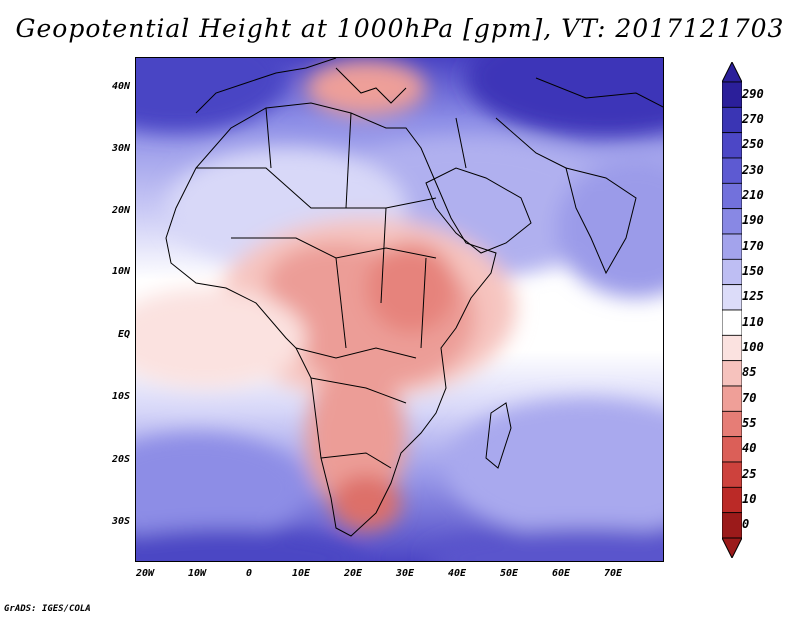 This screenshot has width=800, height=618. What do you see at coordinates (301, 573) in the screenshot?
I see `lon-label-10e: 10E` at bounding box center [301, 573].